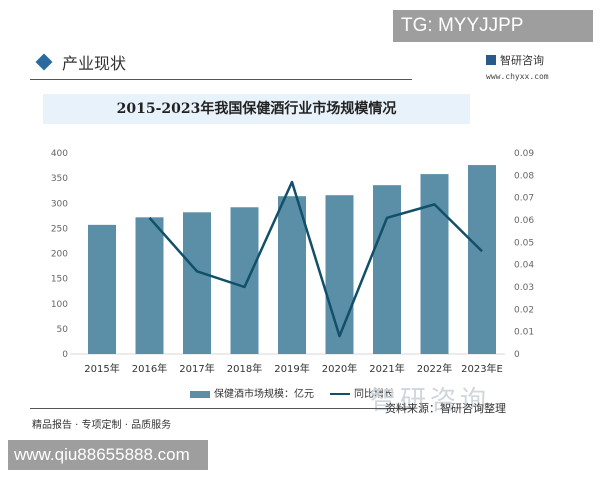 This screenshot has height=480, width=600. I want to click on svg-text: 150, so click(59, 280).